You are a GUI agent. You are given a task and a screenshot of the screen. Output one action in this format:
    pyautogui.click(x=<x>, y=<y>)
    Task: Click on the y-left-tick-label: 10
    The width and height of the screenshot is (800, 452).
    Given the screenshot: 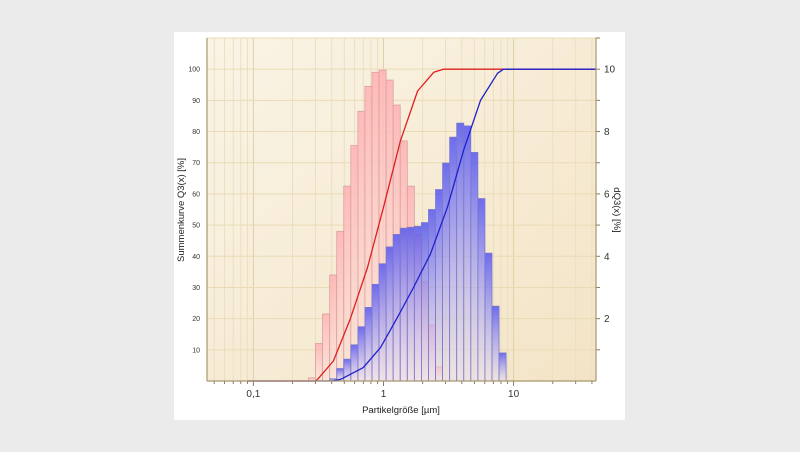 What is the action you would take?
    pyautogui.click(x=196, y=350)
    